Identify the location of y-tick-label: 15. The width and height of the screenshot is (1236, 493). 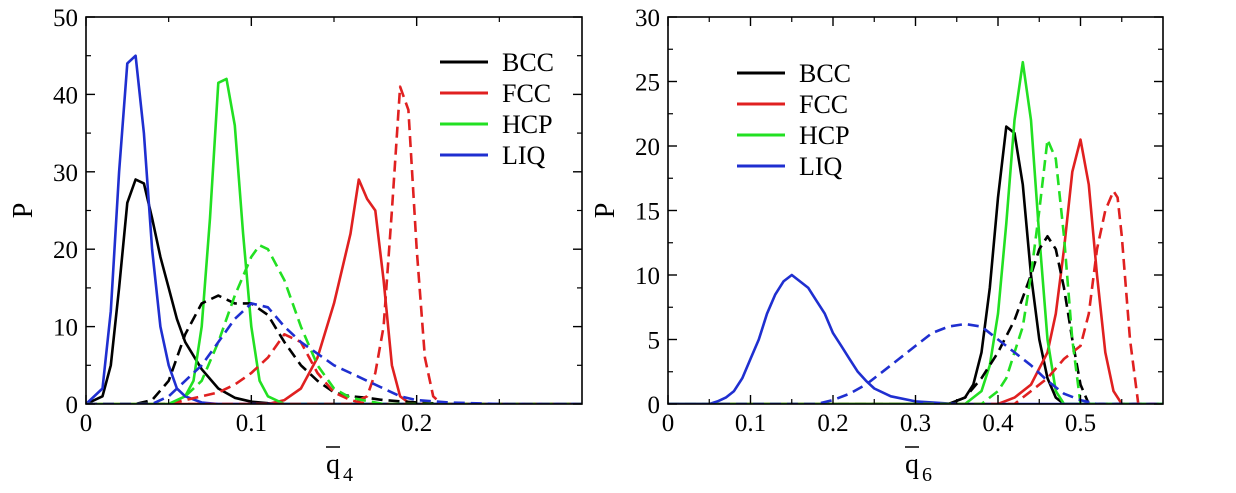
(647, 212).